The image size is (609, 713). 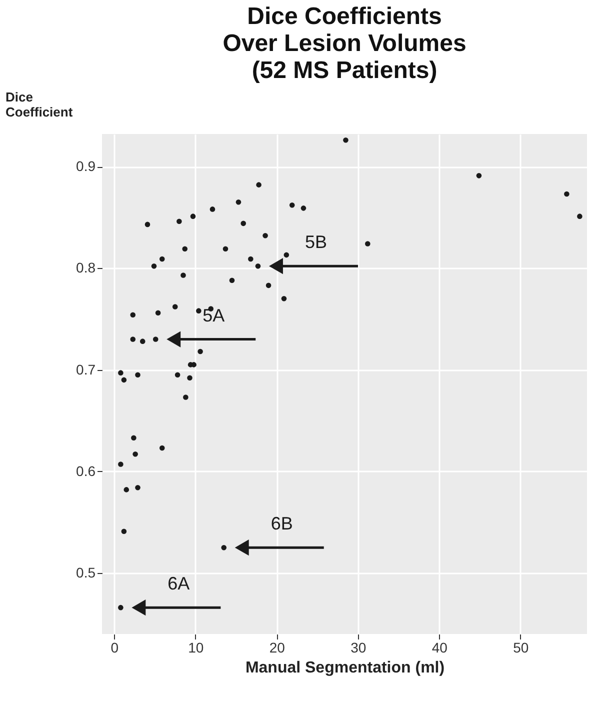 I want to click on x-tick-label: 50, so click(x=521, y=648).